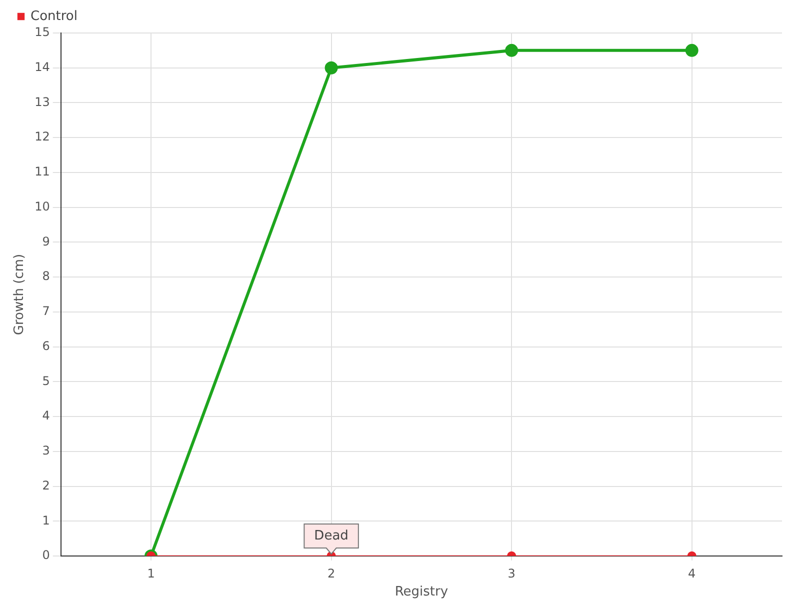 The image size is (800, 600). What do you see at coordinates (46, 311) in the screenshot?
I see `y-tick-label: 7` at bounding box center [46, 311].